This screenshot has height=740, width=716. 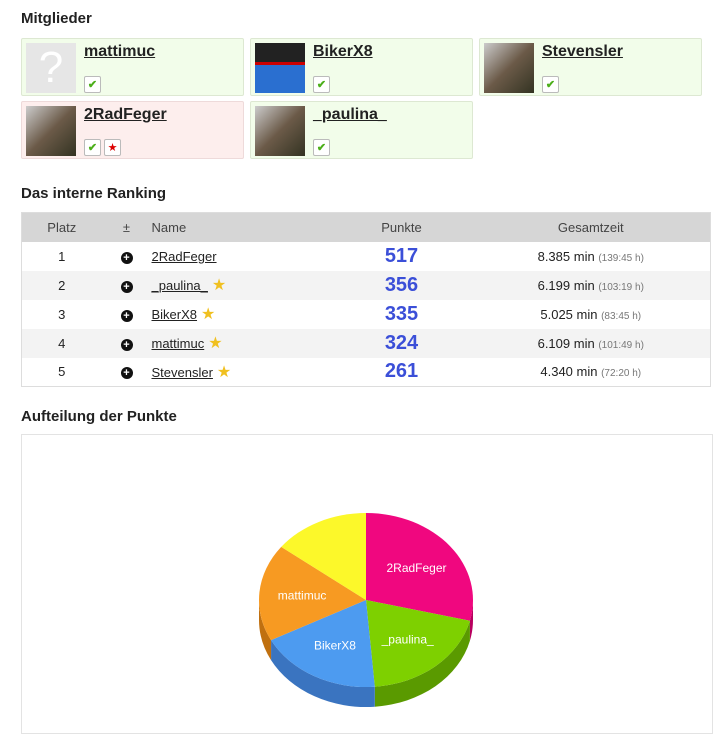 I want to click on pie-chart: 2RadFeger _paulina_ BikerX8 mattimuc, so click(x=366, y=610).